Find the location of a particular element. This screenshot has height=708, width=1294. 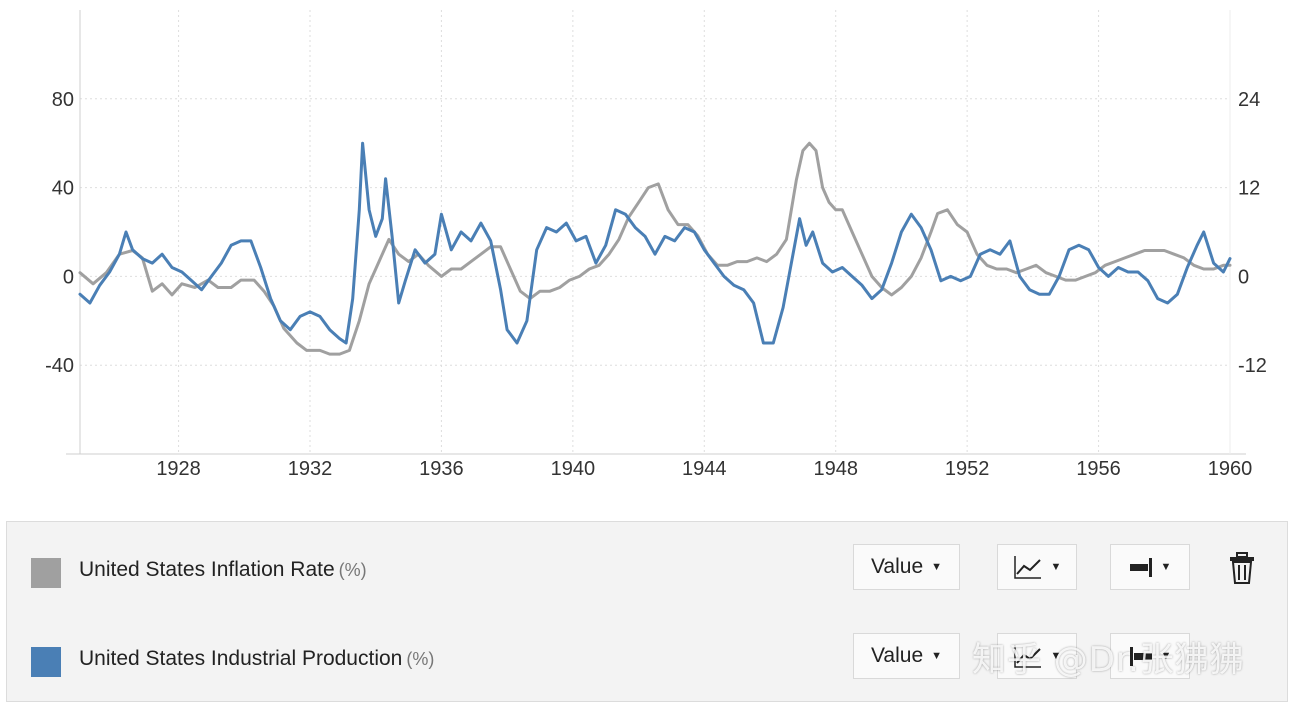

x-tick-label: 1952 is located at coordinates (967, 469).